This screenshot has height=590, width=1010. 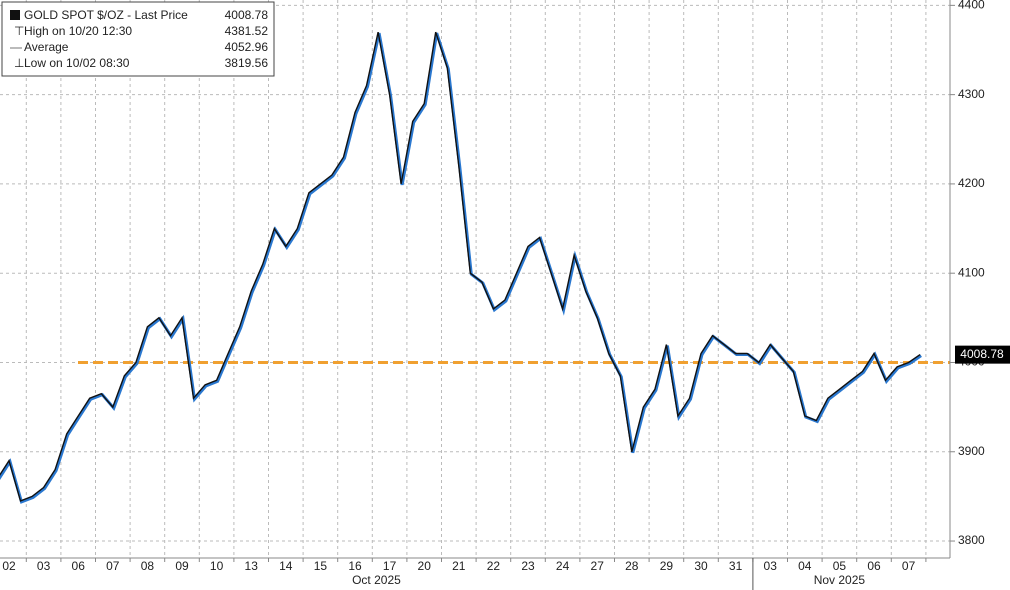 I want to click on x-tick-label: 20, so click(x=425, y=566).